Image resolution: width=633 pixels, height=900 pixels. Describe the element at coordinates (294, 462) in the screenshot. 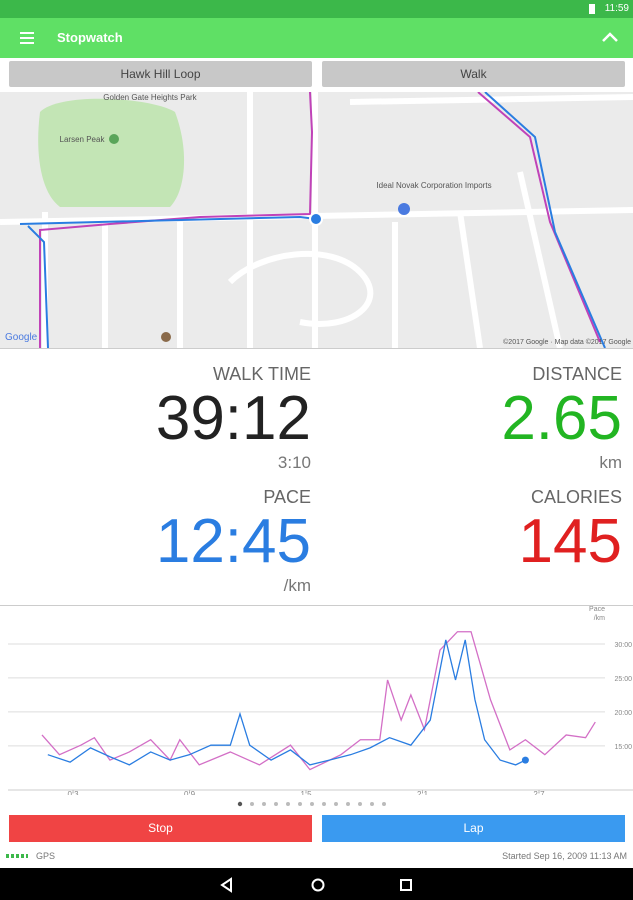

I see `stat-sub: 3:10` at that location.